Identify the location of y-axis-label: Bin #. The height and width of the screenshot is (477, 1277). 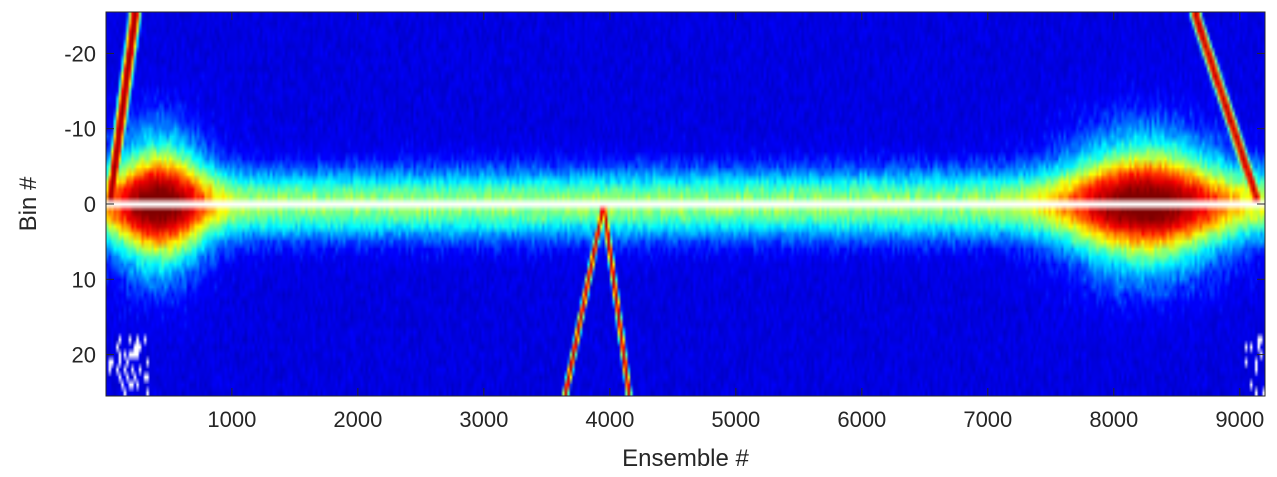
(28, 203).